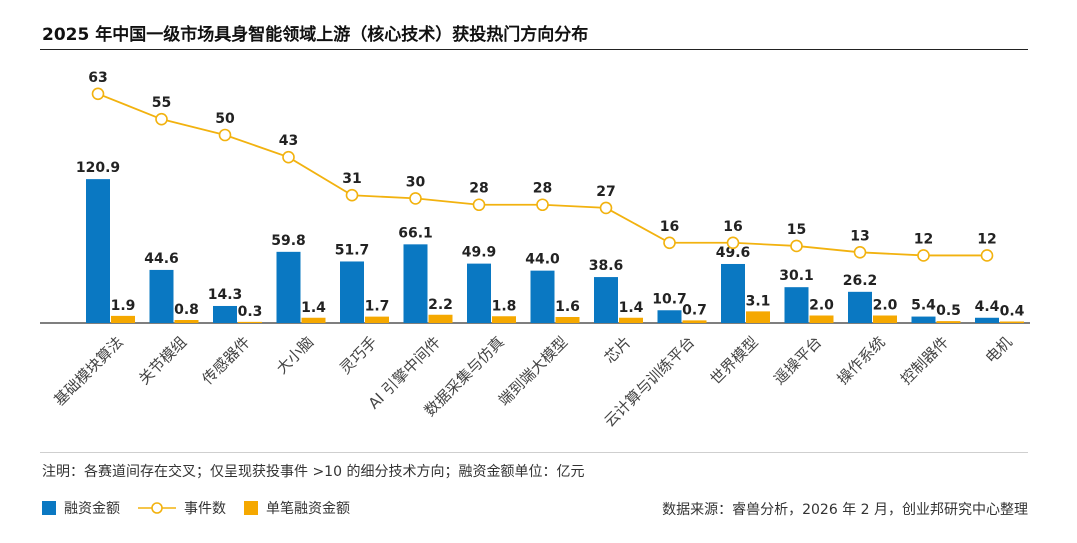  I want to click on label-financing: 38.6, so click(606, 266).